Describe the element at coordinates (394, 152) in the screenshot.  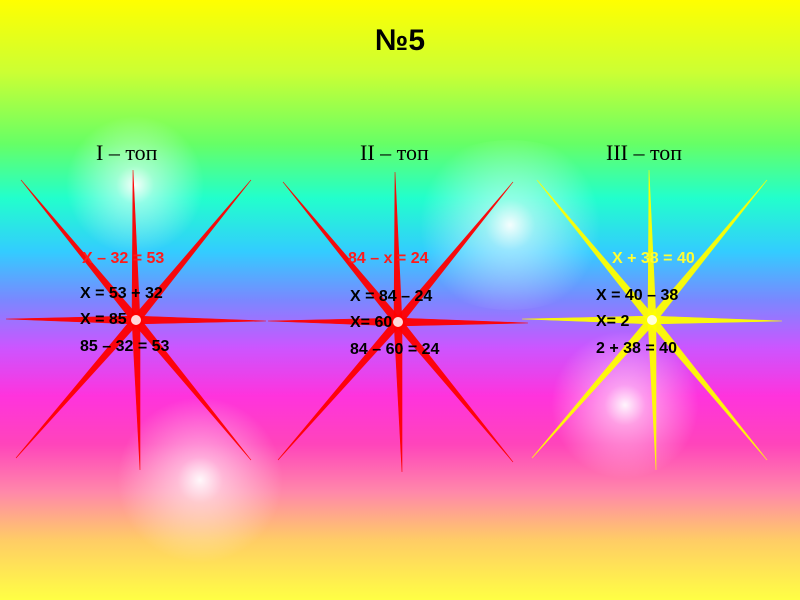
I see `group-label-2: II – топ` at that location.